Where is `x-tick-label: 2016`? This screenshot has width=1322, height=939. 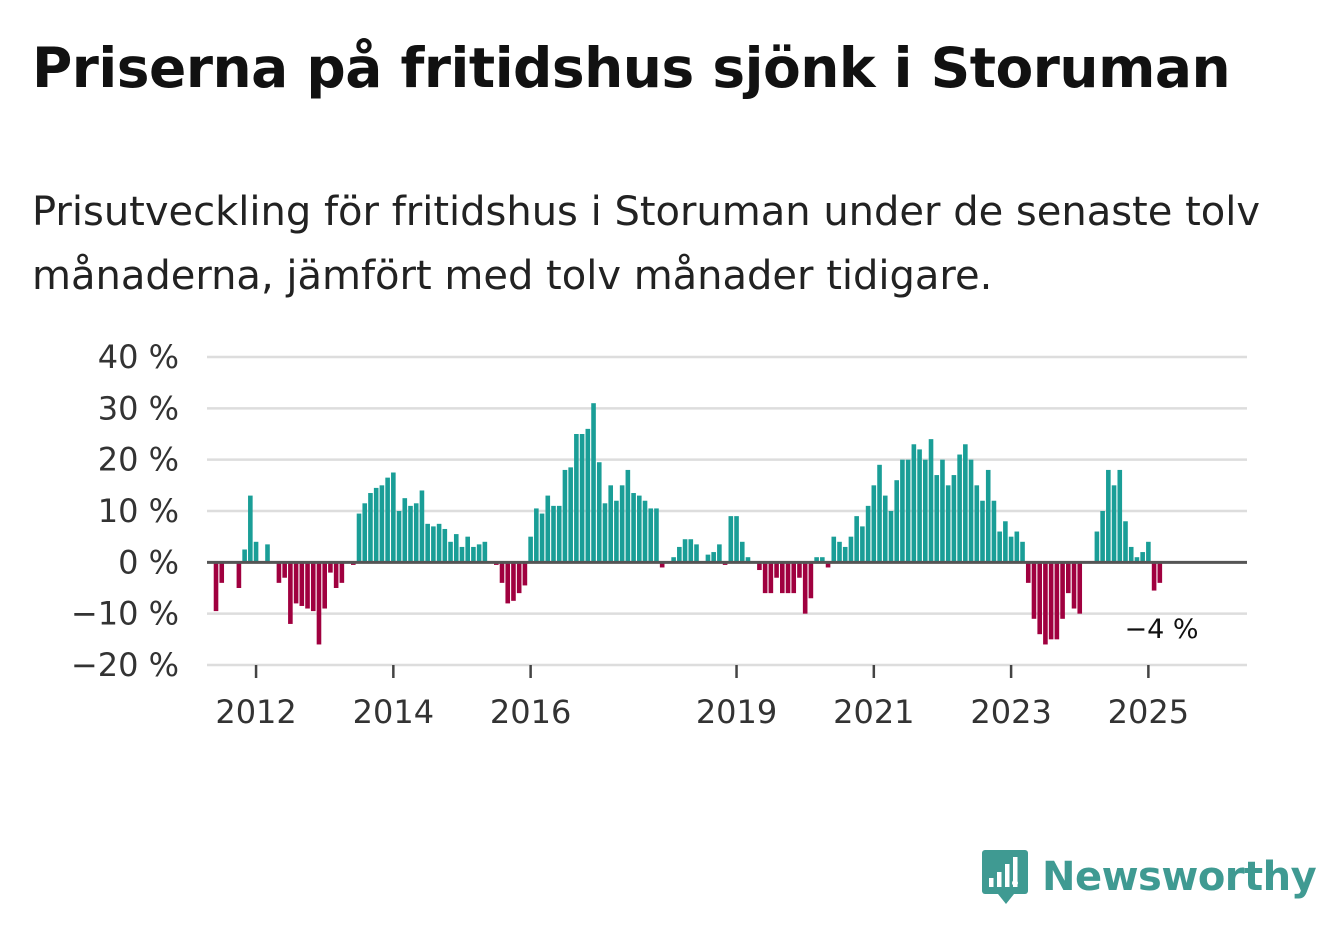 x-tick-label: 2016 is located at coordinates (530, 712).